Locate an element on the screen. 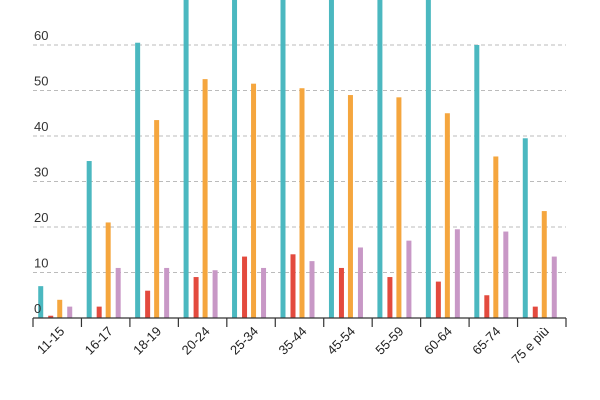 This screenshot has height=400, width=600. x-axis is located at coordinates (299, 322).